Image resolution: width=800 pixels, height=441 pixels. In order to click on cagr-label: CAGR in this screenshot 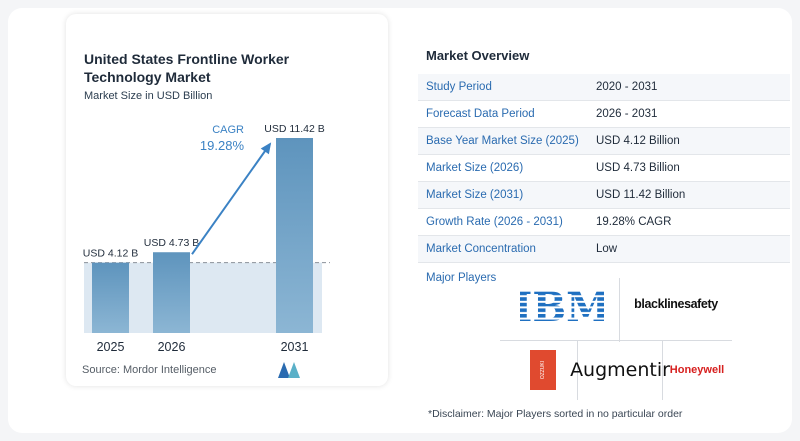, I will do `click(228, 130)`.